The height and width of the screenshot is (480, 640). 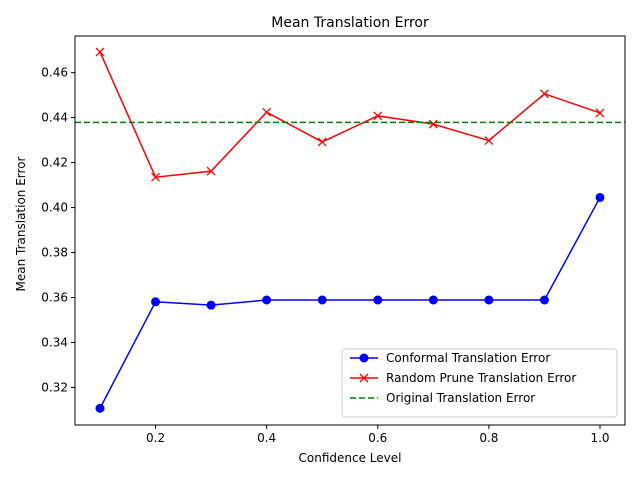 What do you see at coordinates (266, 438) in the screenshot?
I see `x-tick-label: 0.4` at bounding box center [266, 438].